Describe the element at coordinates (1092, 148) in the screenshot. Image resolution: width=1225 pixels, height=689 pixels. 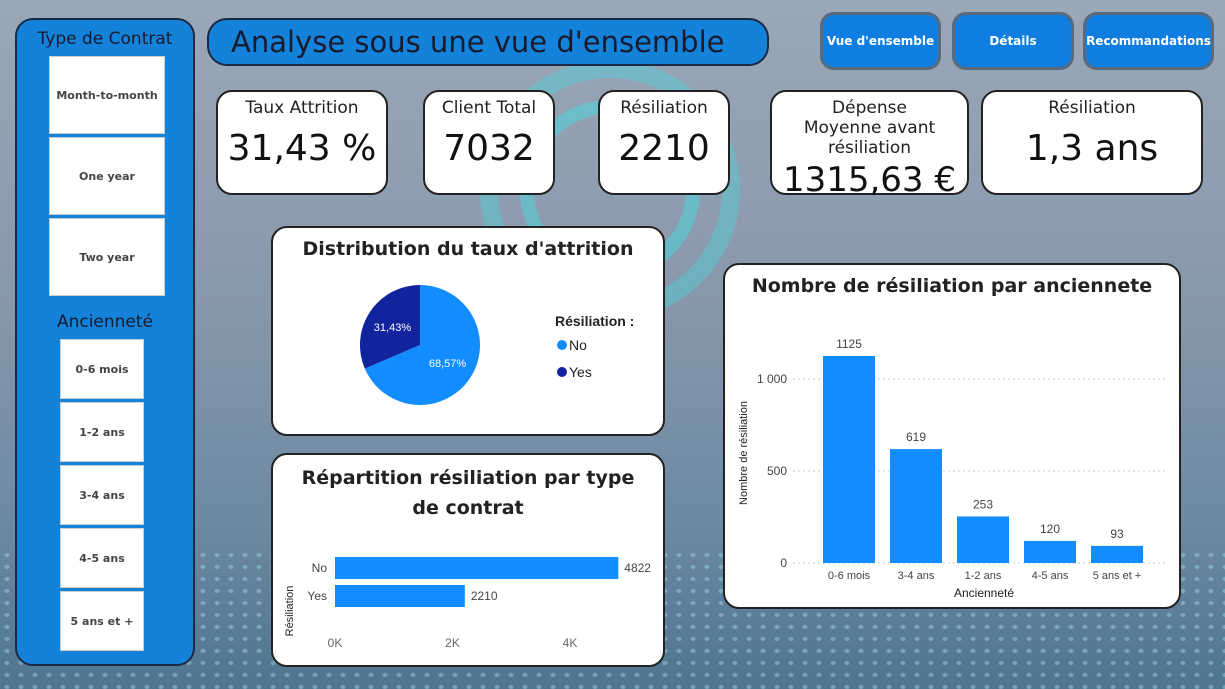
I see `kpi-value: 1,3 ans` at that location.